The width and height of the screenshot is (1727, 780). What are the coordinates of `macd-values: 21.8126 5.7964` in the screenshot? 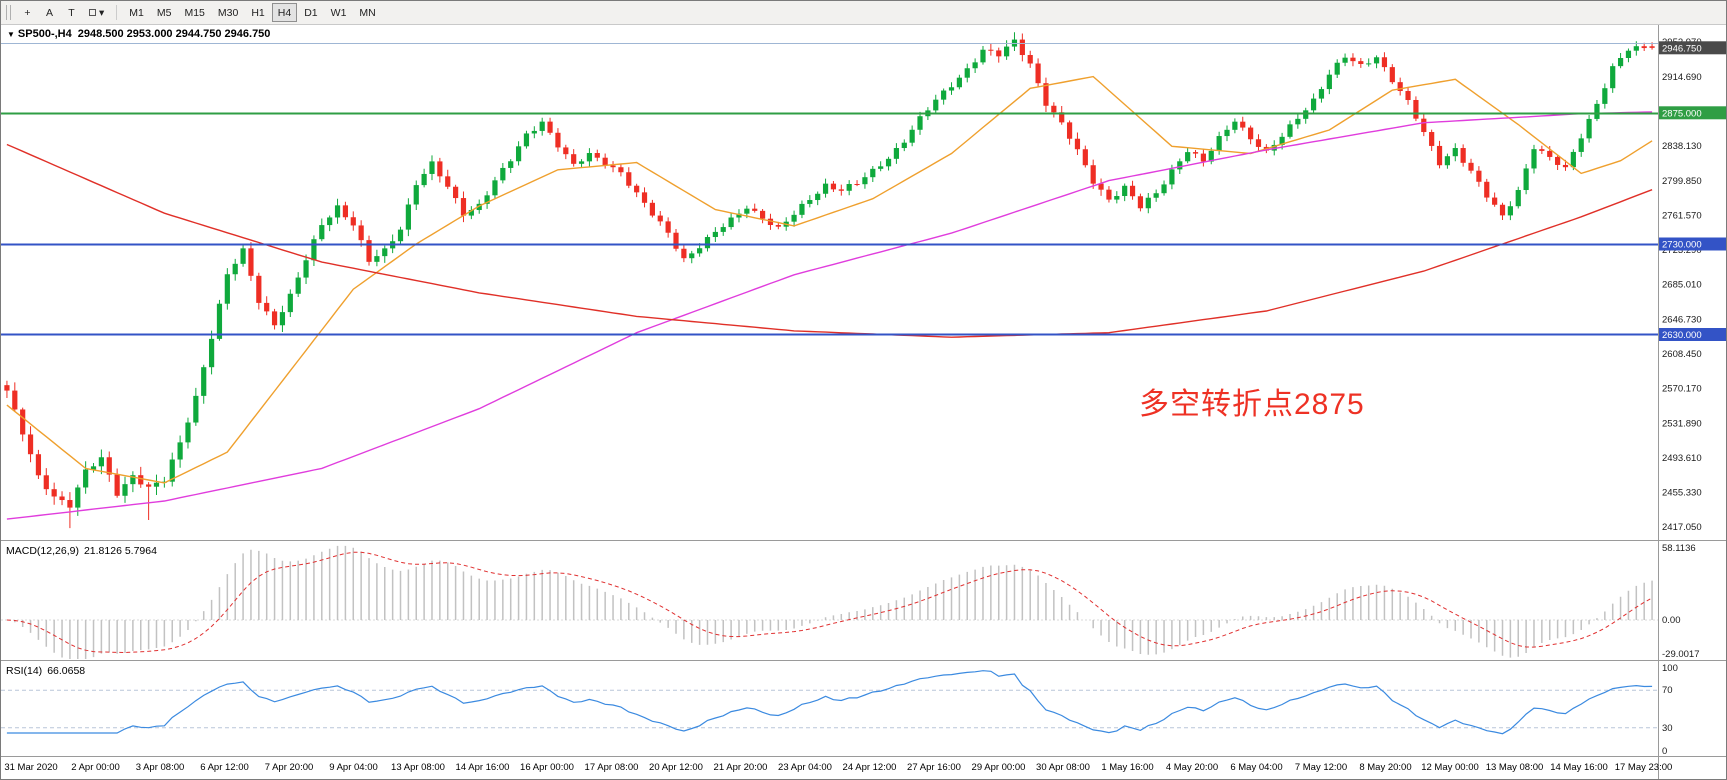 It's located at (120, 551).